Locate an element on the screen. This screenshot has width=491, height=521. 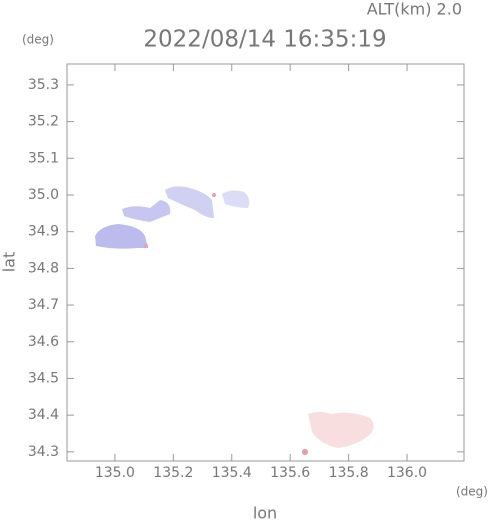
y-tick-label: 34.3 is located at coordinates (43, 452).